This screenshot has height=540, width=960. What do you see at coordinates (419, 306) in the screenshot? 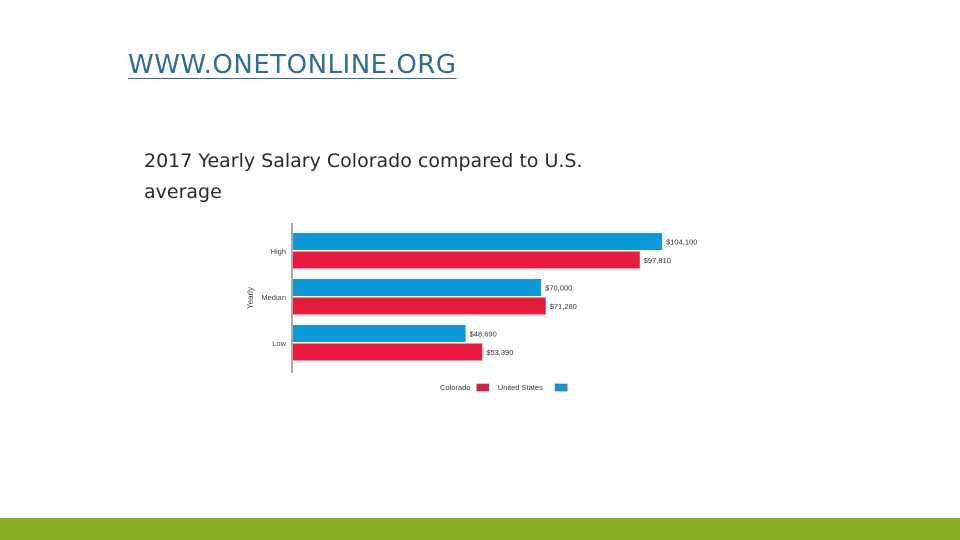
I see `bar-colorado-median` at bounding box center [419, 306].